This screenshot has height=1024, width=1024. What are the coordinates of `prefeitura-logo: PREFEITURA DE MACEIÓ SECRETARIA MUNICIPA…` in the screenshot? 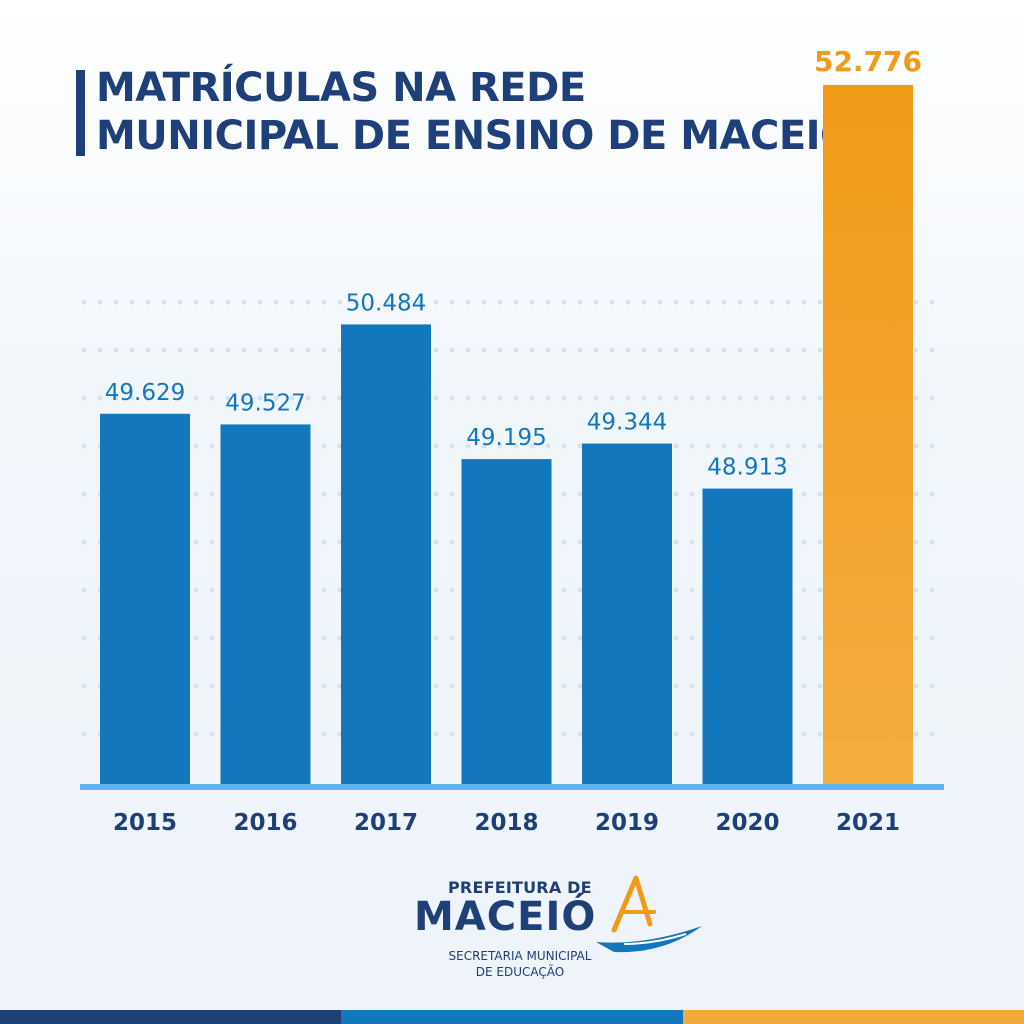 It's located at (560, 927).